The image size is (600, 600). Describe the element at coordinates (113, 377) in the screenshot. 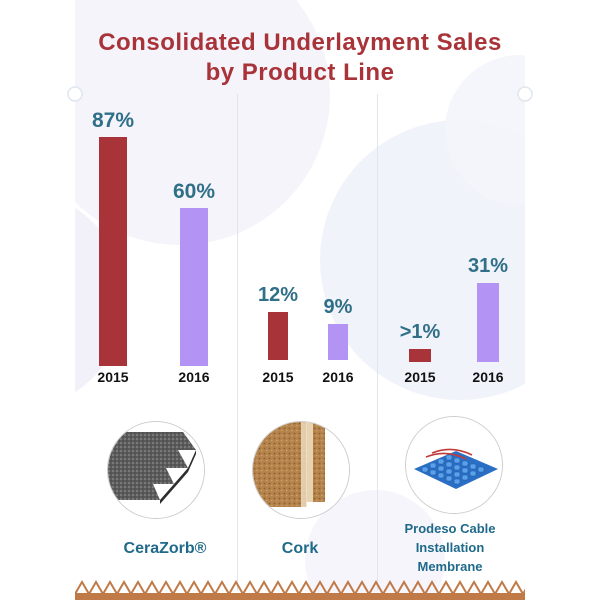

I see `year-label-cerazorb-2015: 2015` at that location.